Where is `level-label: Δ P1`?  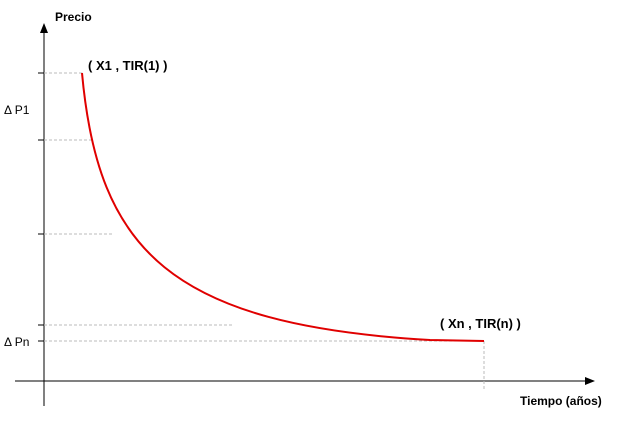
level-label: Δ P1 is located at coordinates (17, 110).